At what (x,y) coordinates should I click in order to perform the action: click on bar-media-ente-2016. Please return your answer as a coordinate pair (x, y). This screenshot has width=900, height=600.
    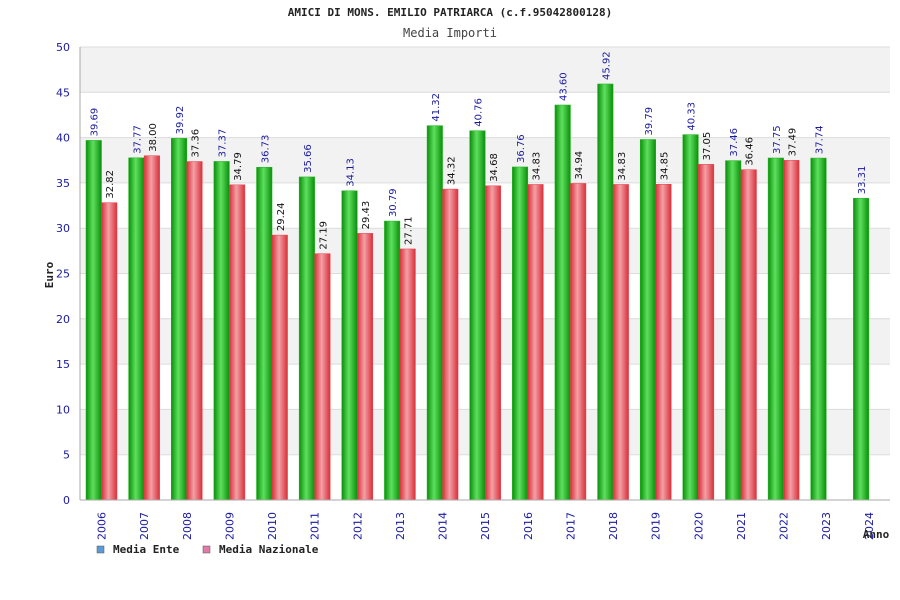
    Looking at the image, I should click on (520, 333).